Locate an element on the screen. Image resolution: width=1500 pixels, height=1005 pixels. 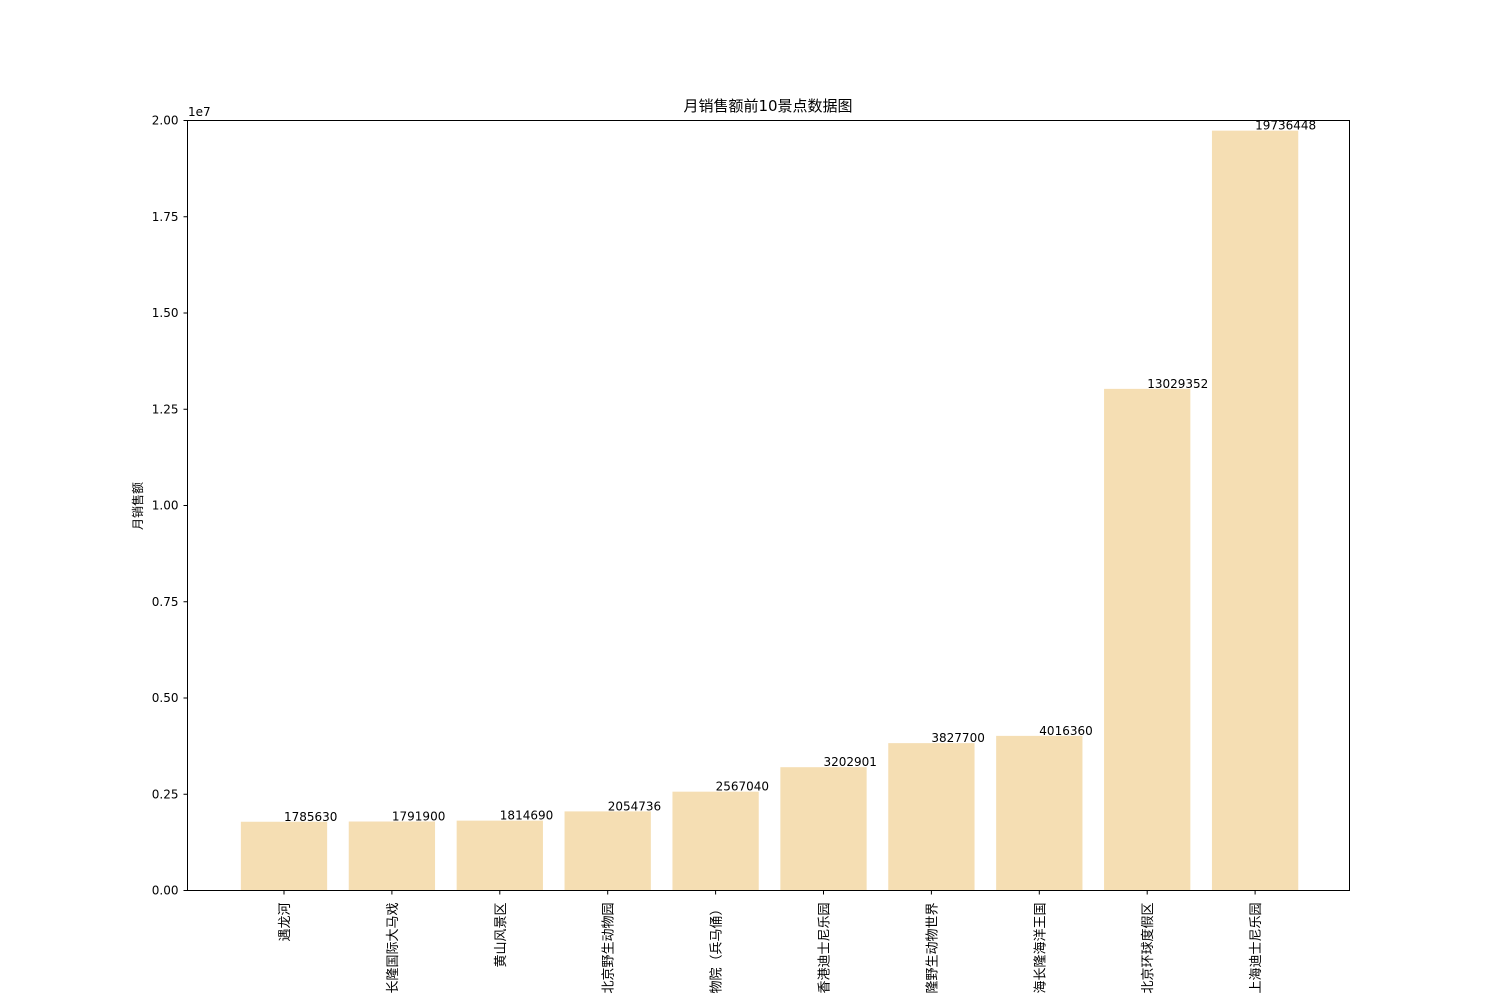
data-label-5: 2567040 is located at coordinates (742, 787).